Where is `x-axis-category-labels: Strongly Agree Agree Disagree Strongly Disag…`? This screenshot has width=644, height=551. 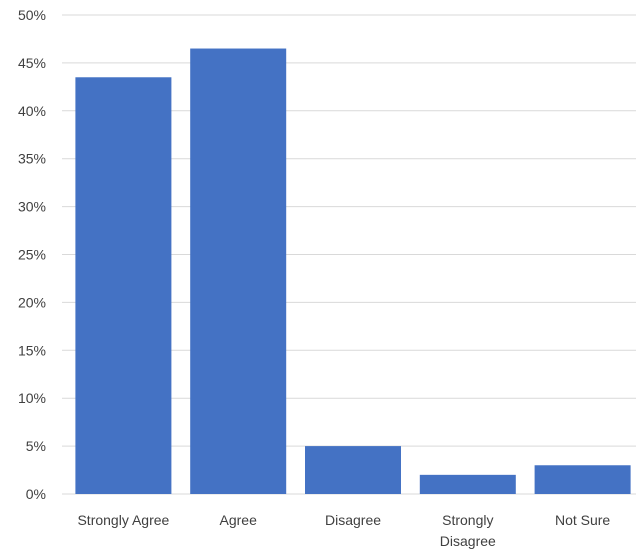
x-axis-category-labels: Strongly Agree Agree Disagree Strongly Disag… is located at coordinates (343, 530).